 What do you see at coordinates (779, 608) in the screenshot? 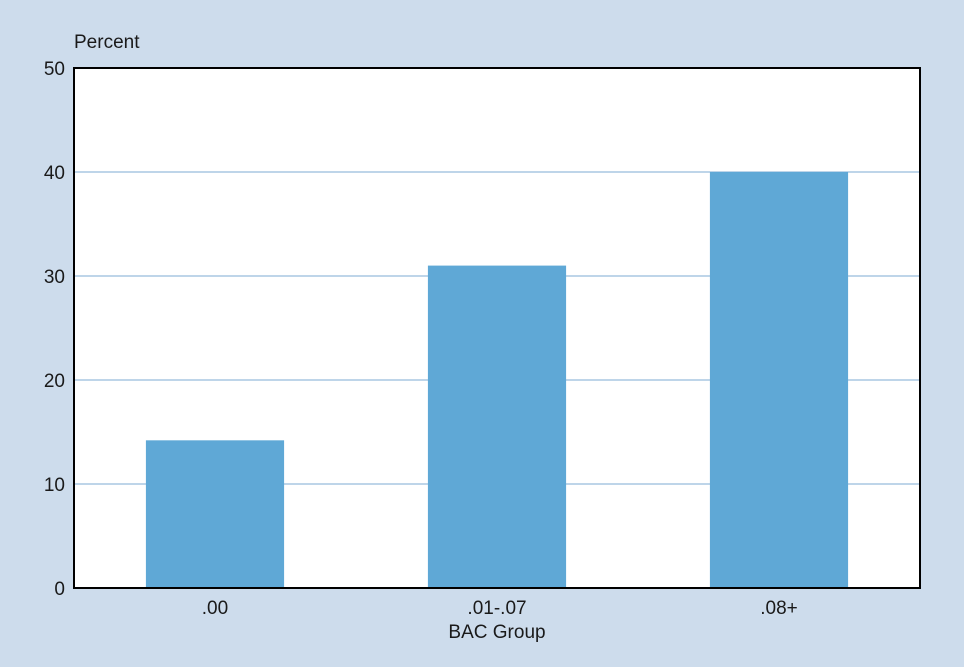
I see `x-tick-label: .08+` at bounding box center [779, 608].